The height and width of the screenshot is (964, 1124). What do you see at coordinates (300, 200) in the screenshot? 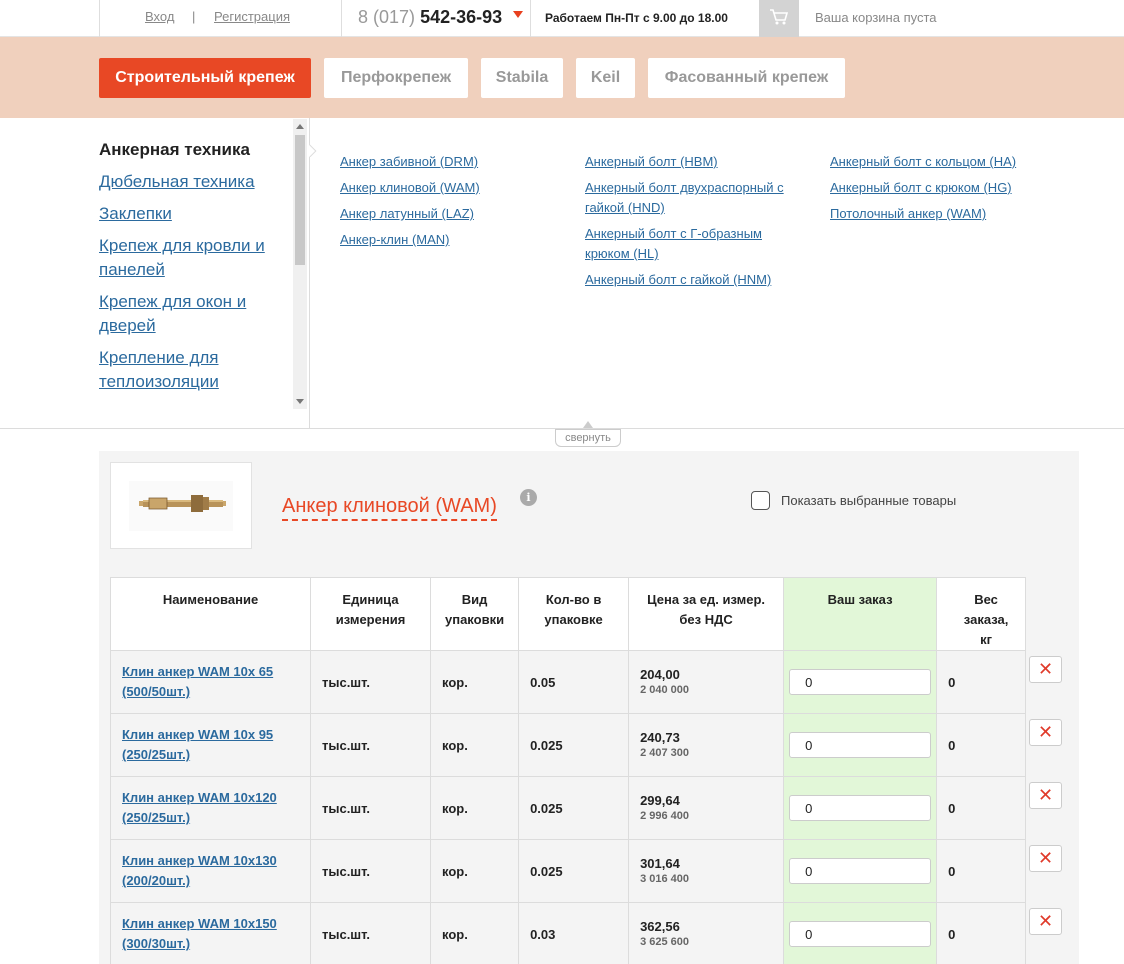
I see `scroll-thumb` at bounding box center [300, 200].